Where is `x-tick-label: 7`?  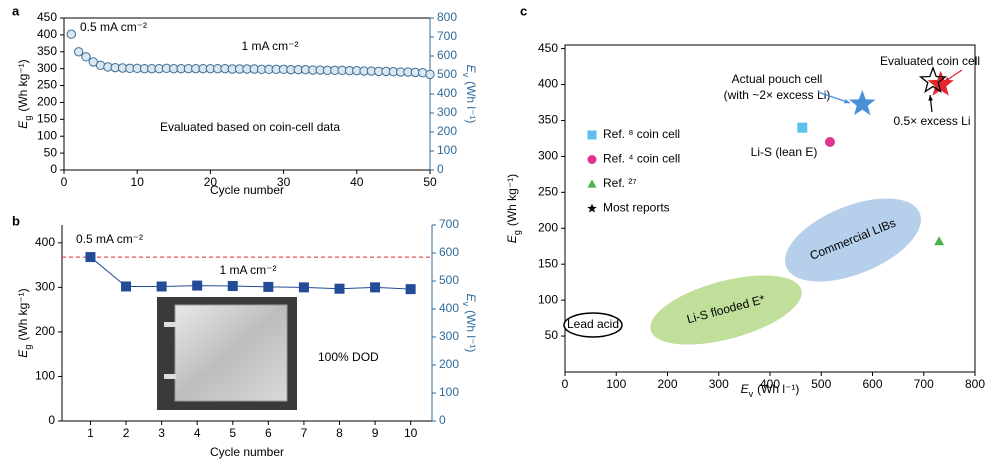 x-tick-label: 7 is located at coordinates (304, 433).